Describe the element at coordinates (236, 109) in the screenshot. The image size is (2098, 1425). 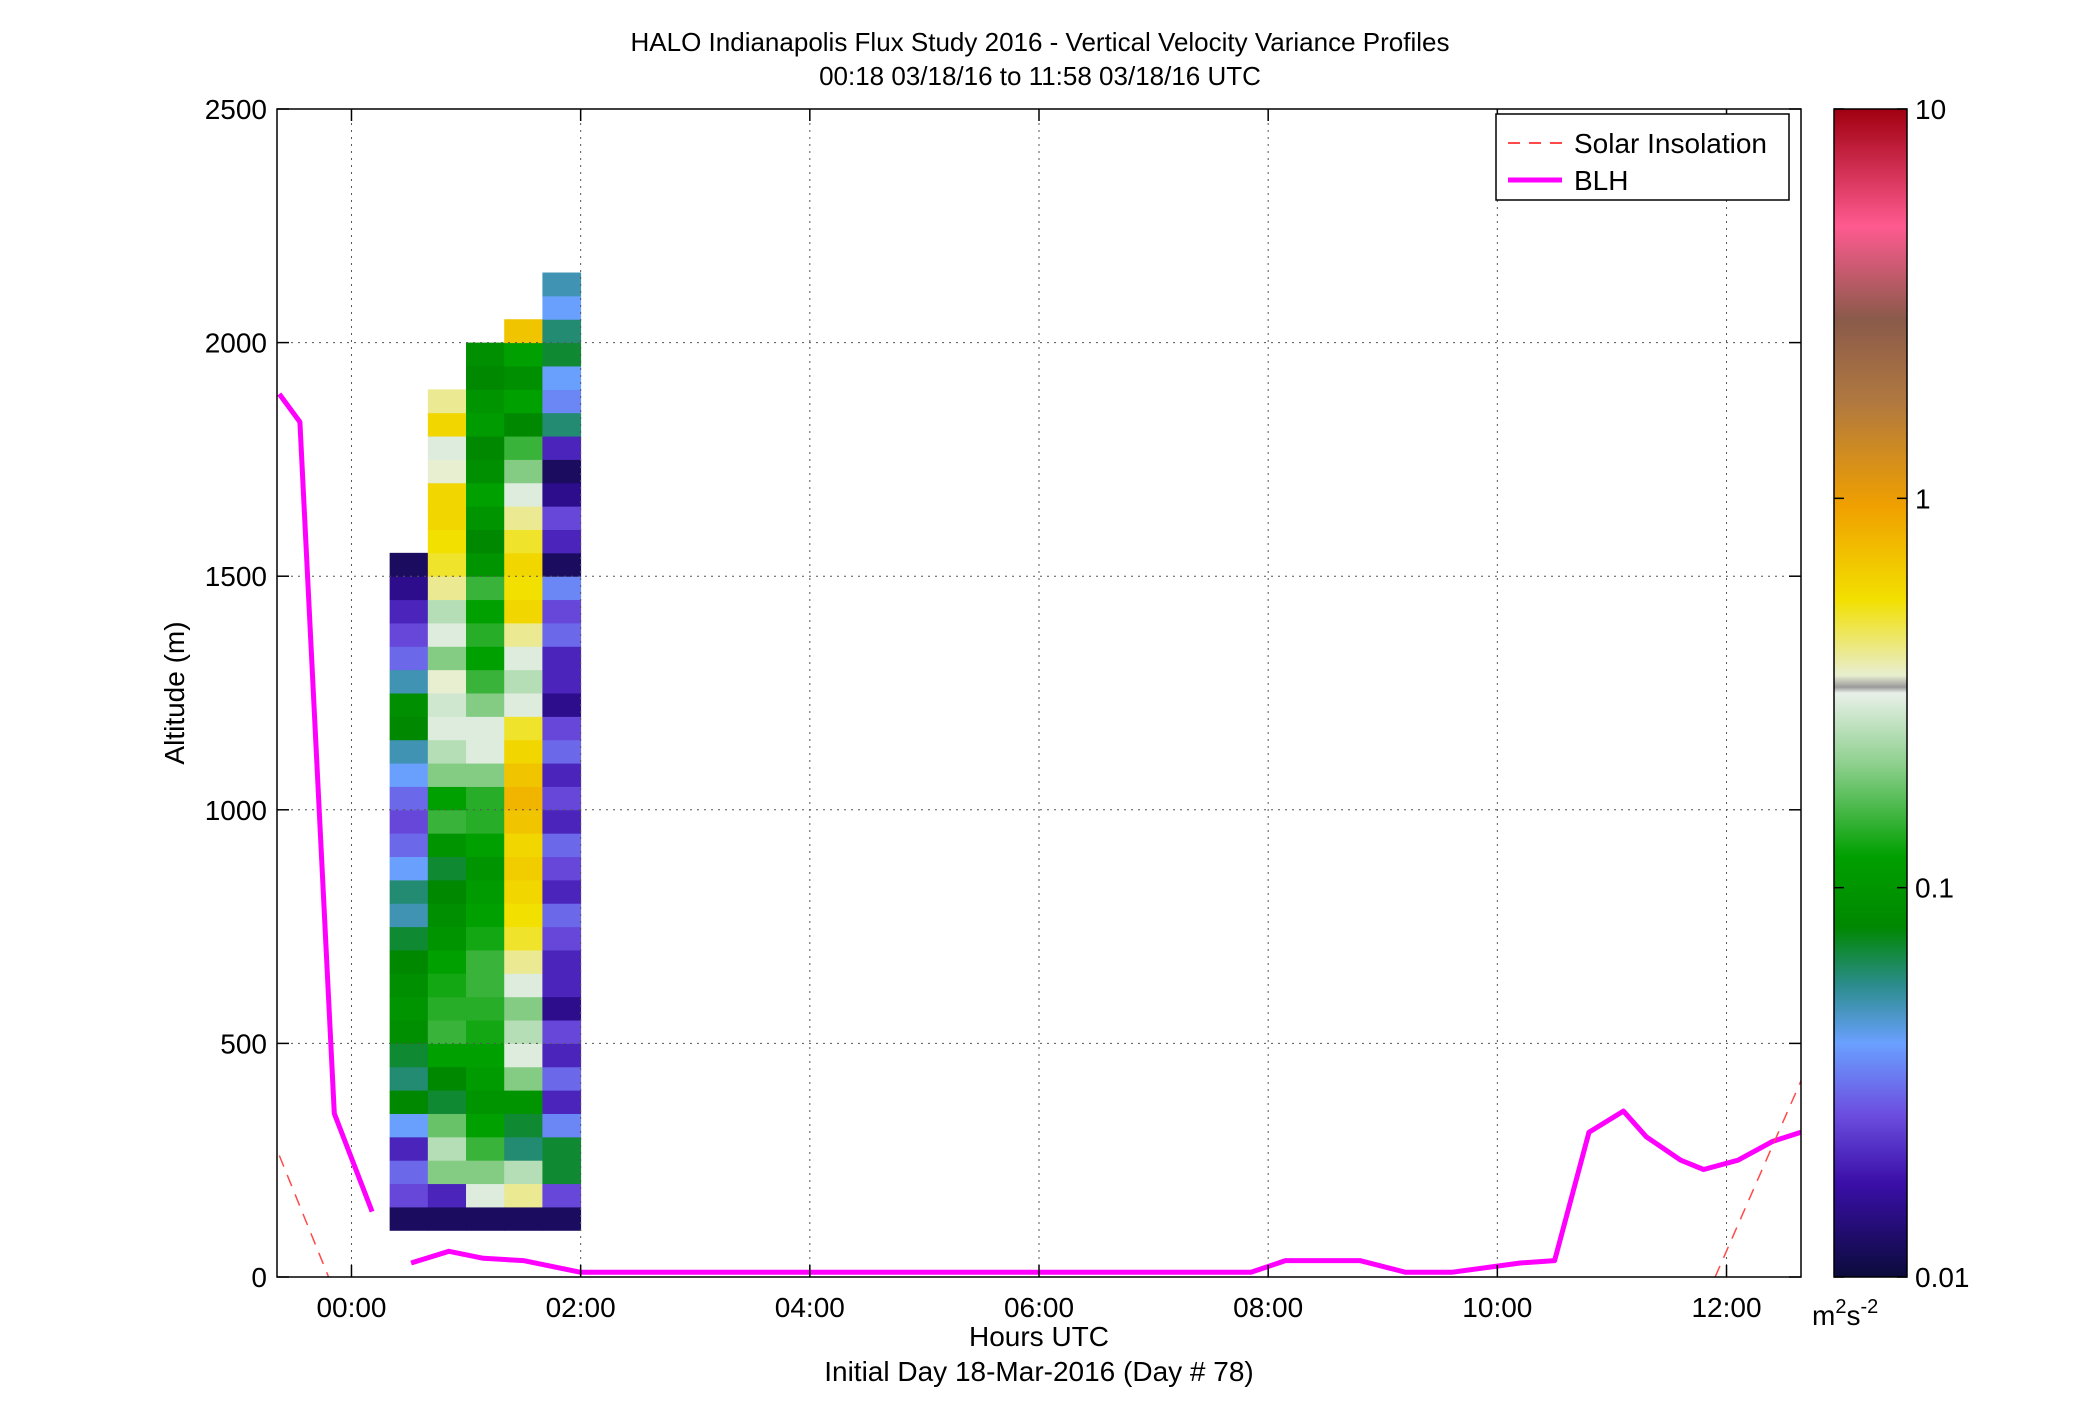
I see `y-tick-label: 2500` at that location.